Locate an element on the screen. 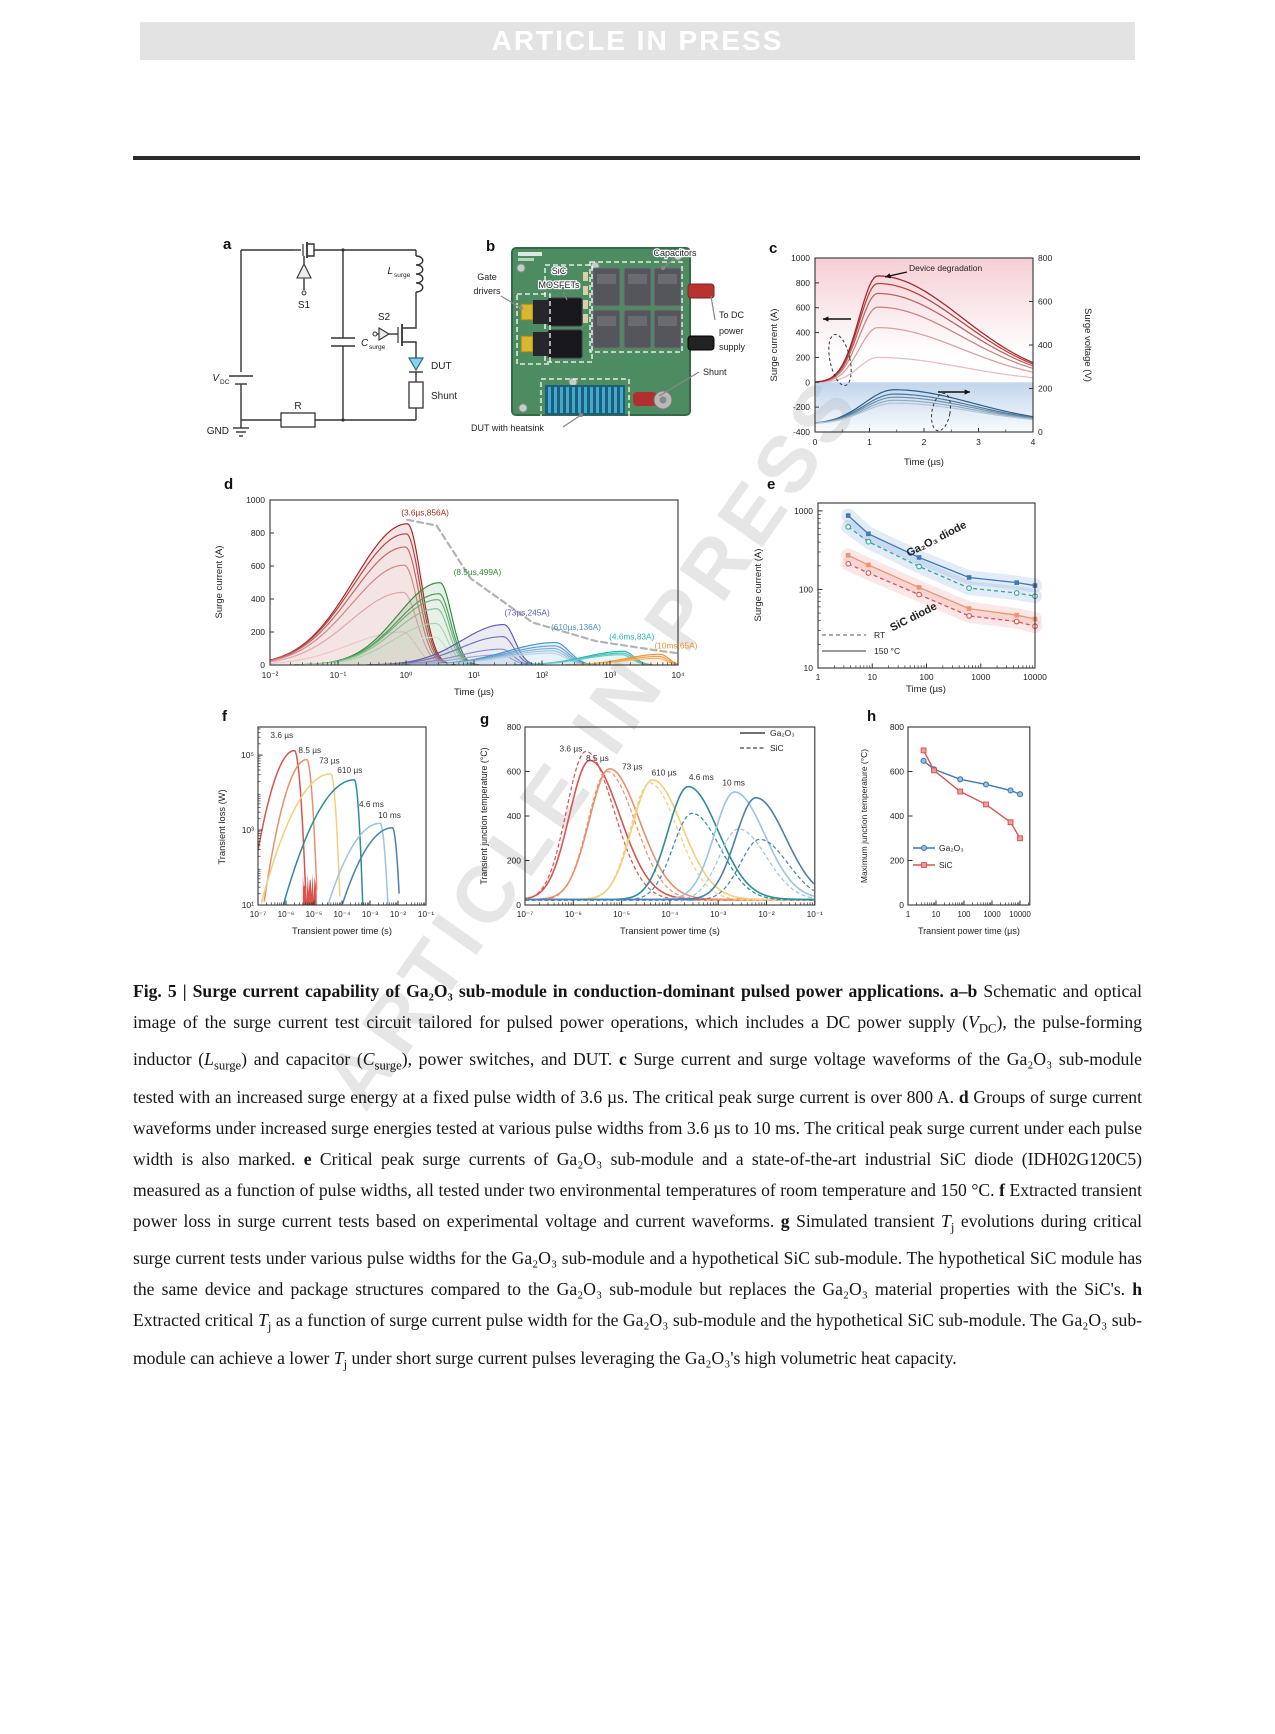  panel-c-label: c is located at coordinates (773, 248).